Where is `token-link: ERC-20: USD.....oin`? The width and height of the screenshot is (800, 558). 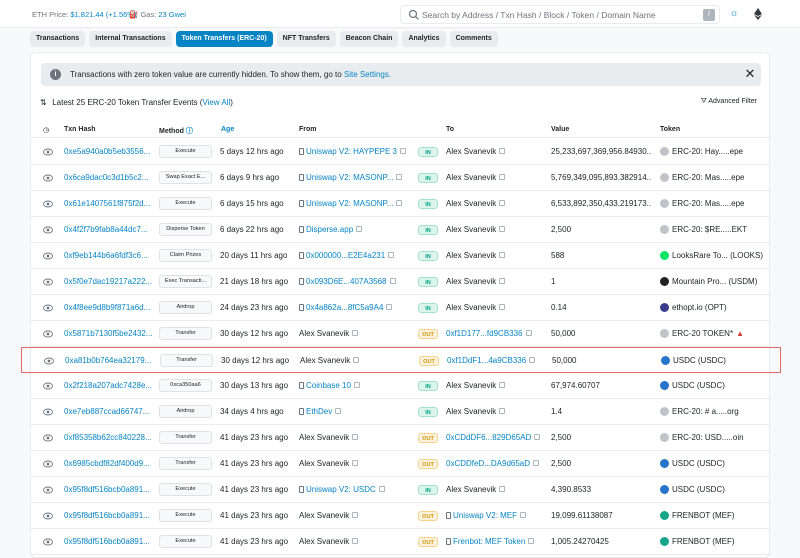 token-link: ERC-20: USD.....oin is located at coordinates (717, 437).